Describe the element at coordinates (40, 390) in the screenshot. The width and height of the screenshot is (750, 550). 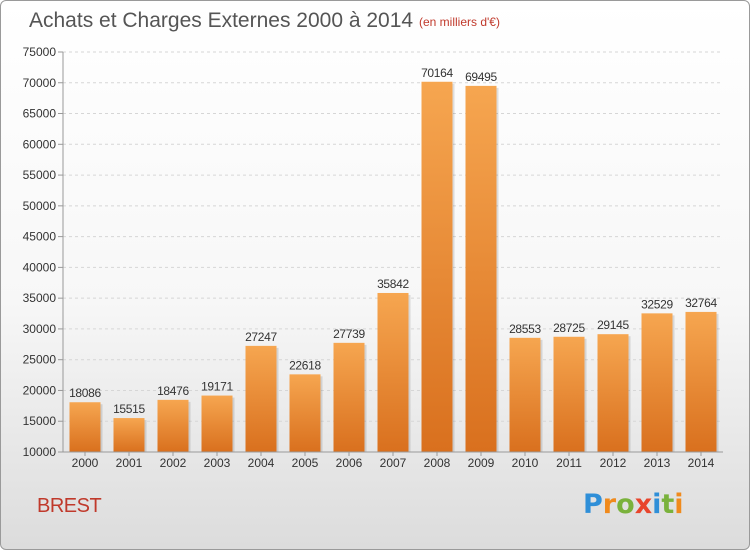
I see `y-tick-label: 20000` at that location.